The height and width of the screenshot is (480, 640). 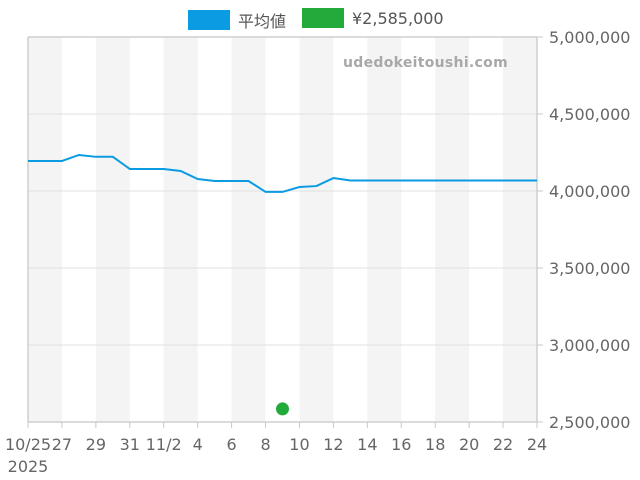 I want to click on x-tick-label: 12, so click(x=333, y=444).